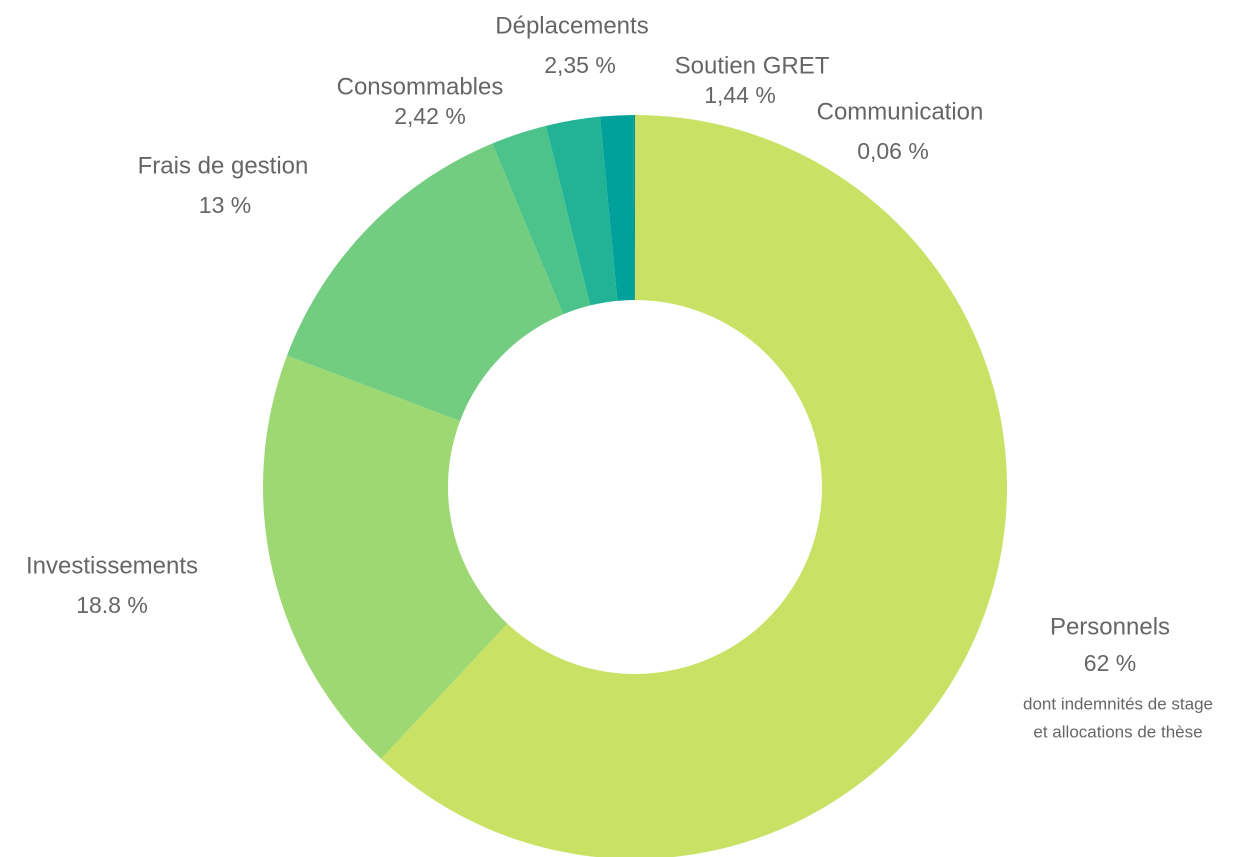 This screenshot has width=1241, height=857. I want to click on value-label: 18.8 %, so click(112, 605).